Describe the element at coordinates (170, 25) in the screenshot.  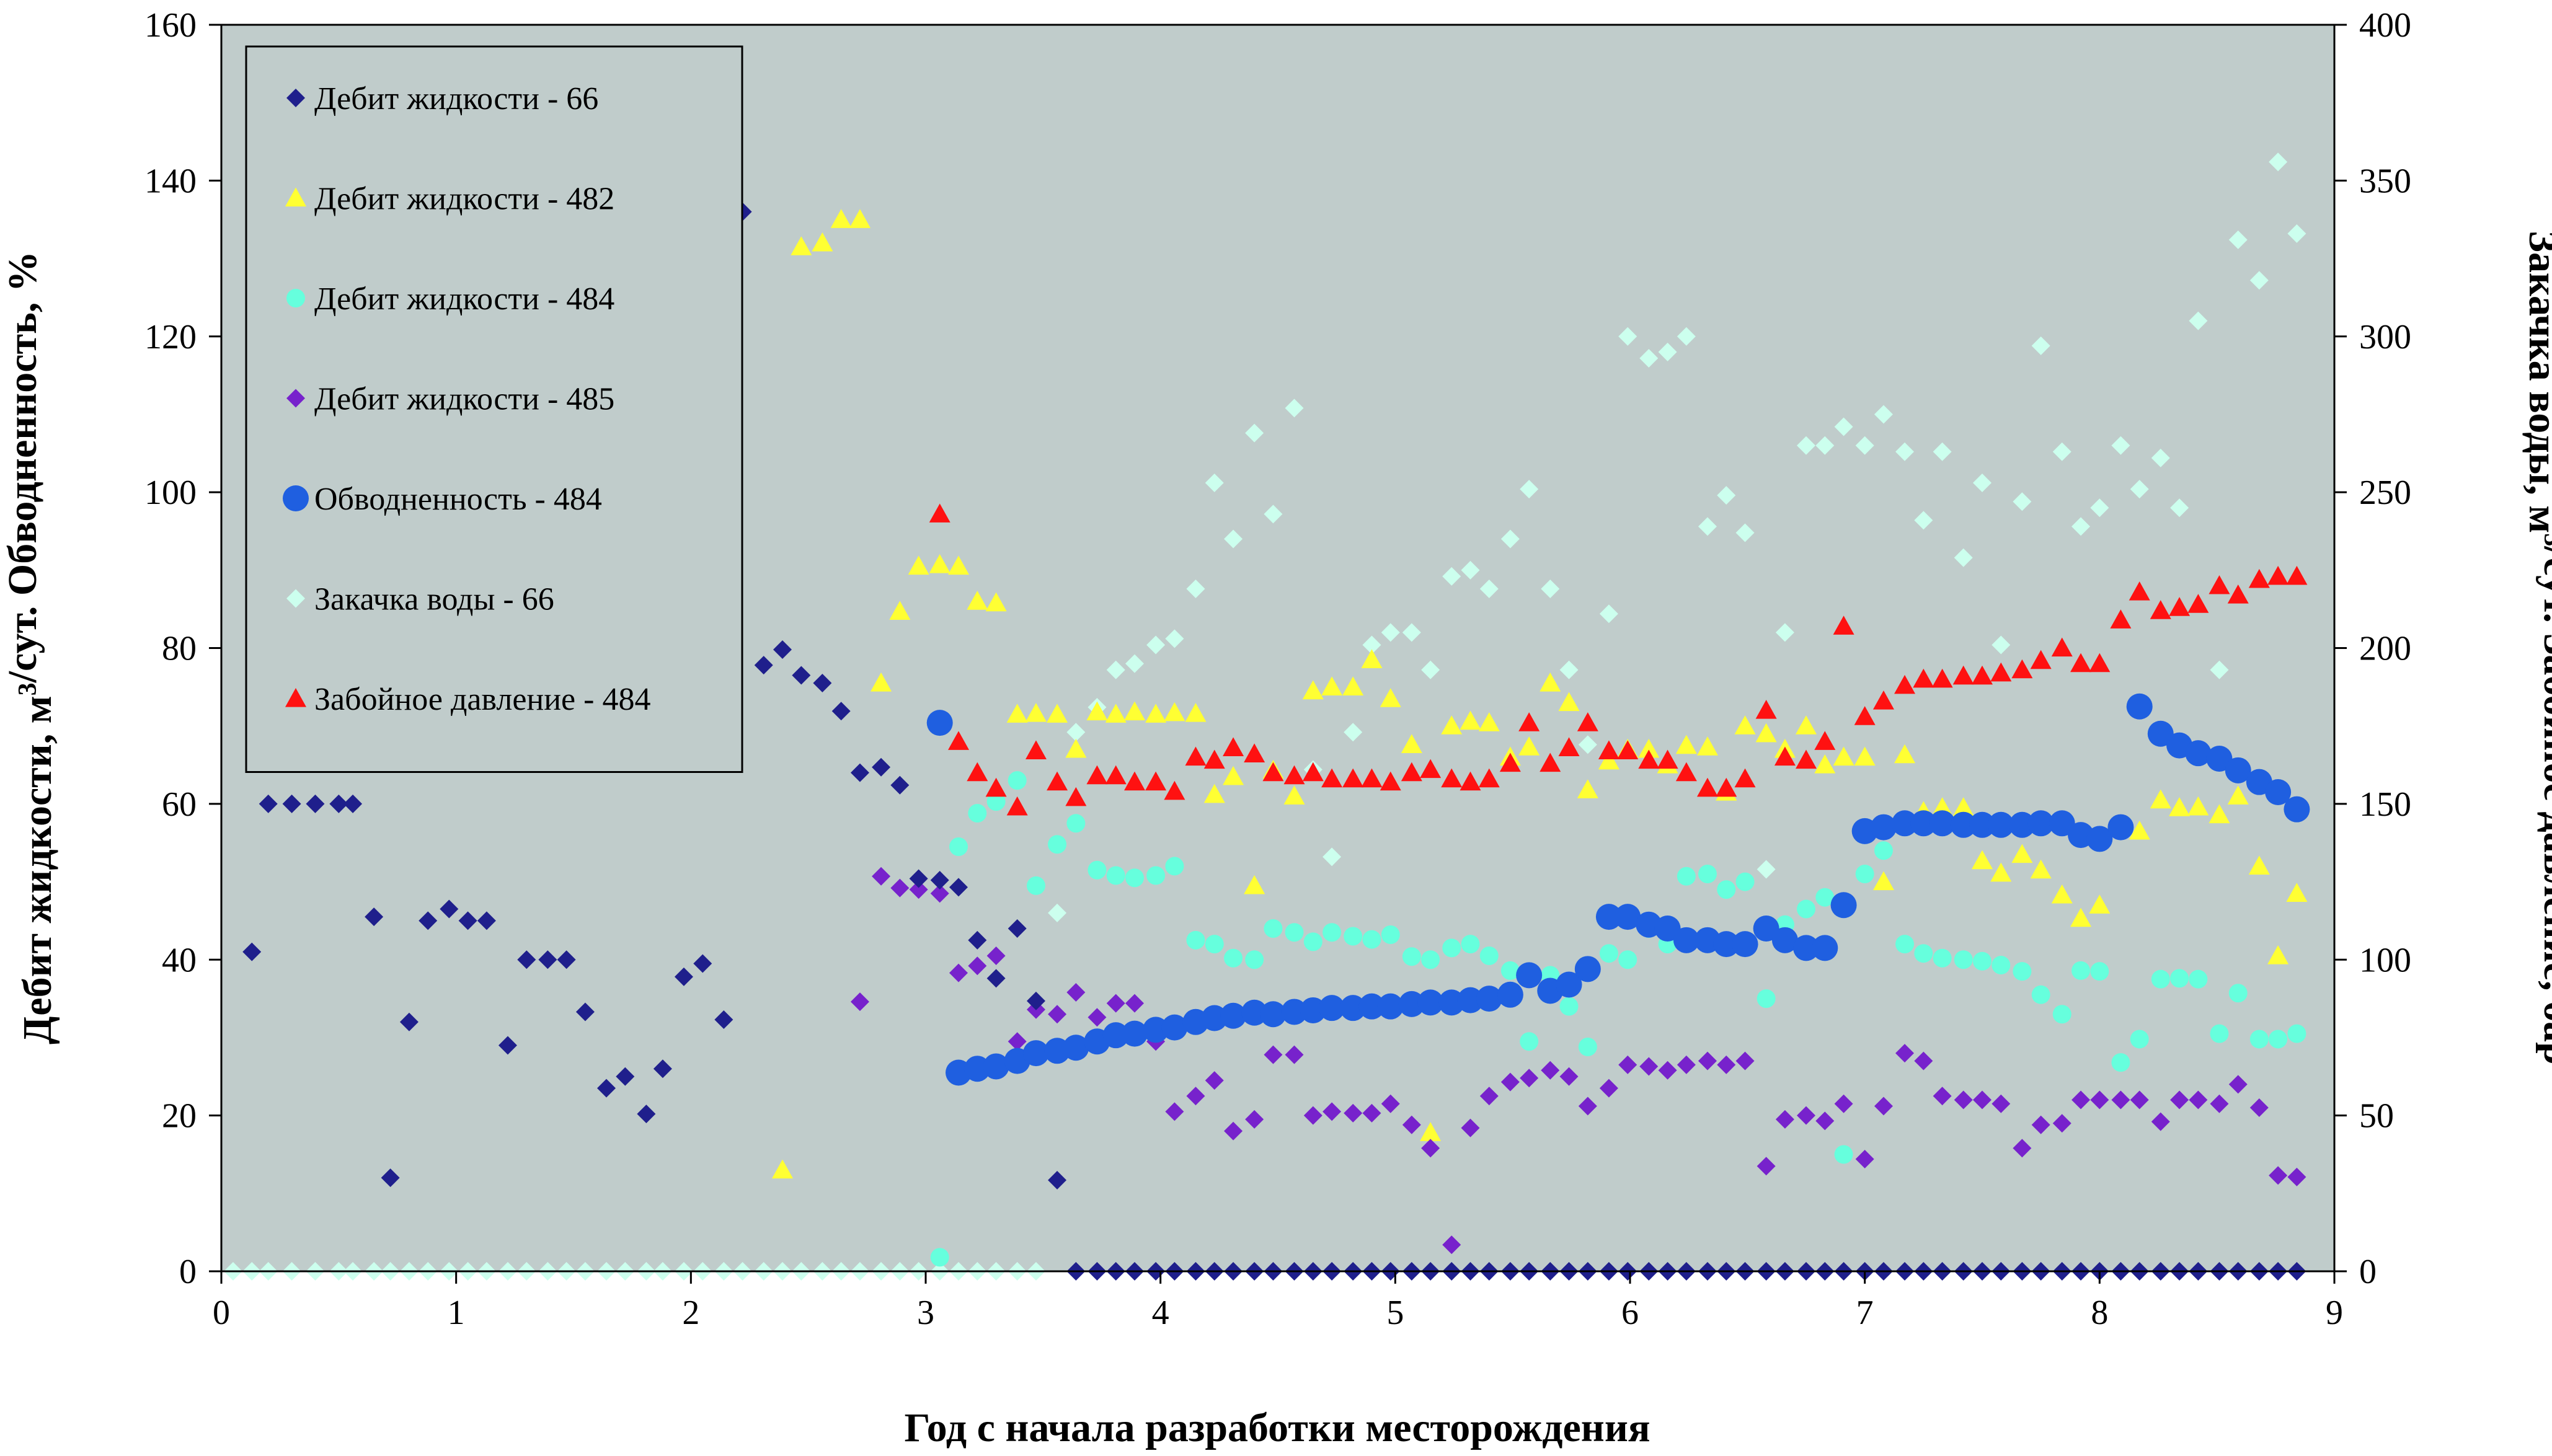
I see `y-left-tick-label: 160` at that location.